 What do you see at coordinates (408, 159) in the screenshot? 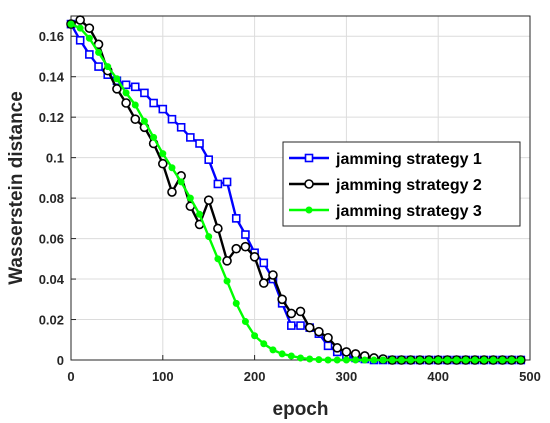
I see `legend-label: jamming strategy 1` at bounding box center [408, 159].